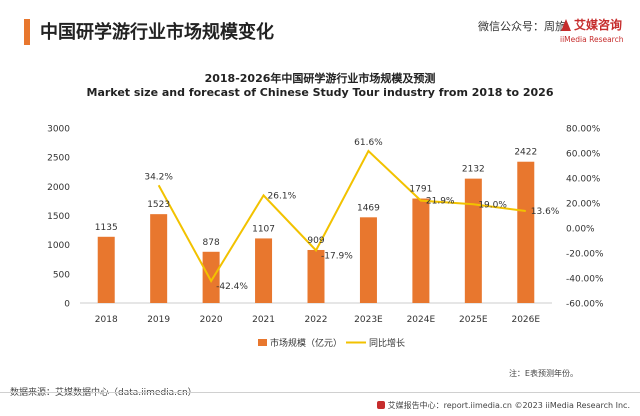  Describe the element at coordinates (158, 177) in the screenshot. I see `growth-value-label: 34.2%` at that location.